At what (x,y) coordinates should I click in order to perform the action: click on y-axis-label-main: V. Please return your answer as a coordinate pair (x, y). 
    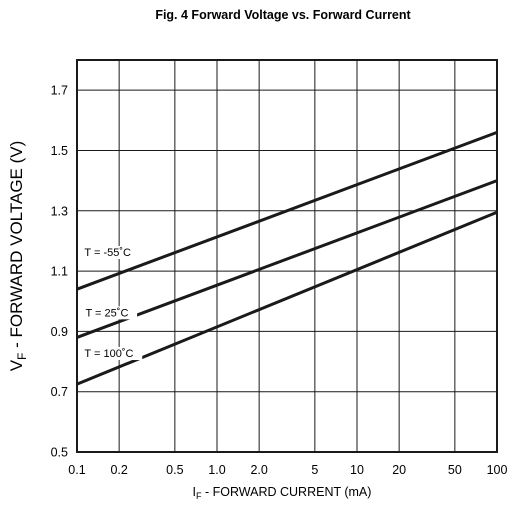
    Looking at the image, I should click on (16, 365).